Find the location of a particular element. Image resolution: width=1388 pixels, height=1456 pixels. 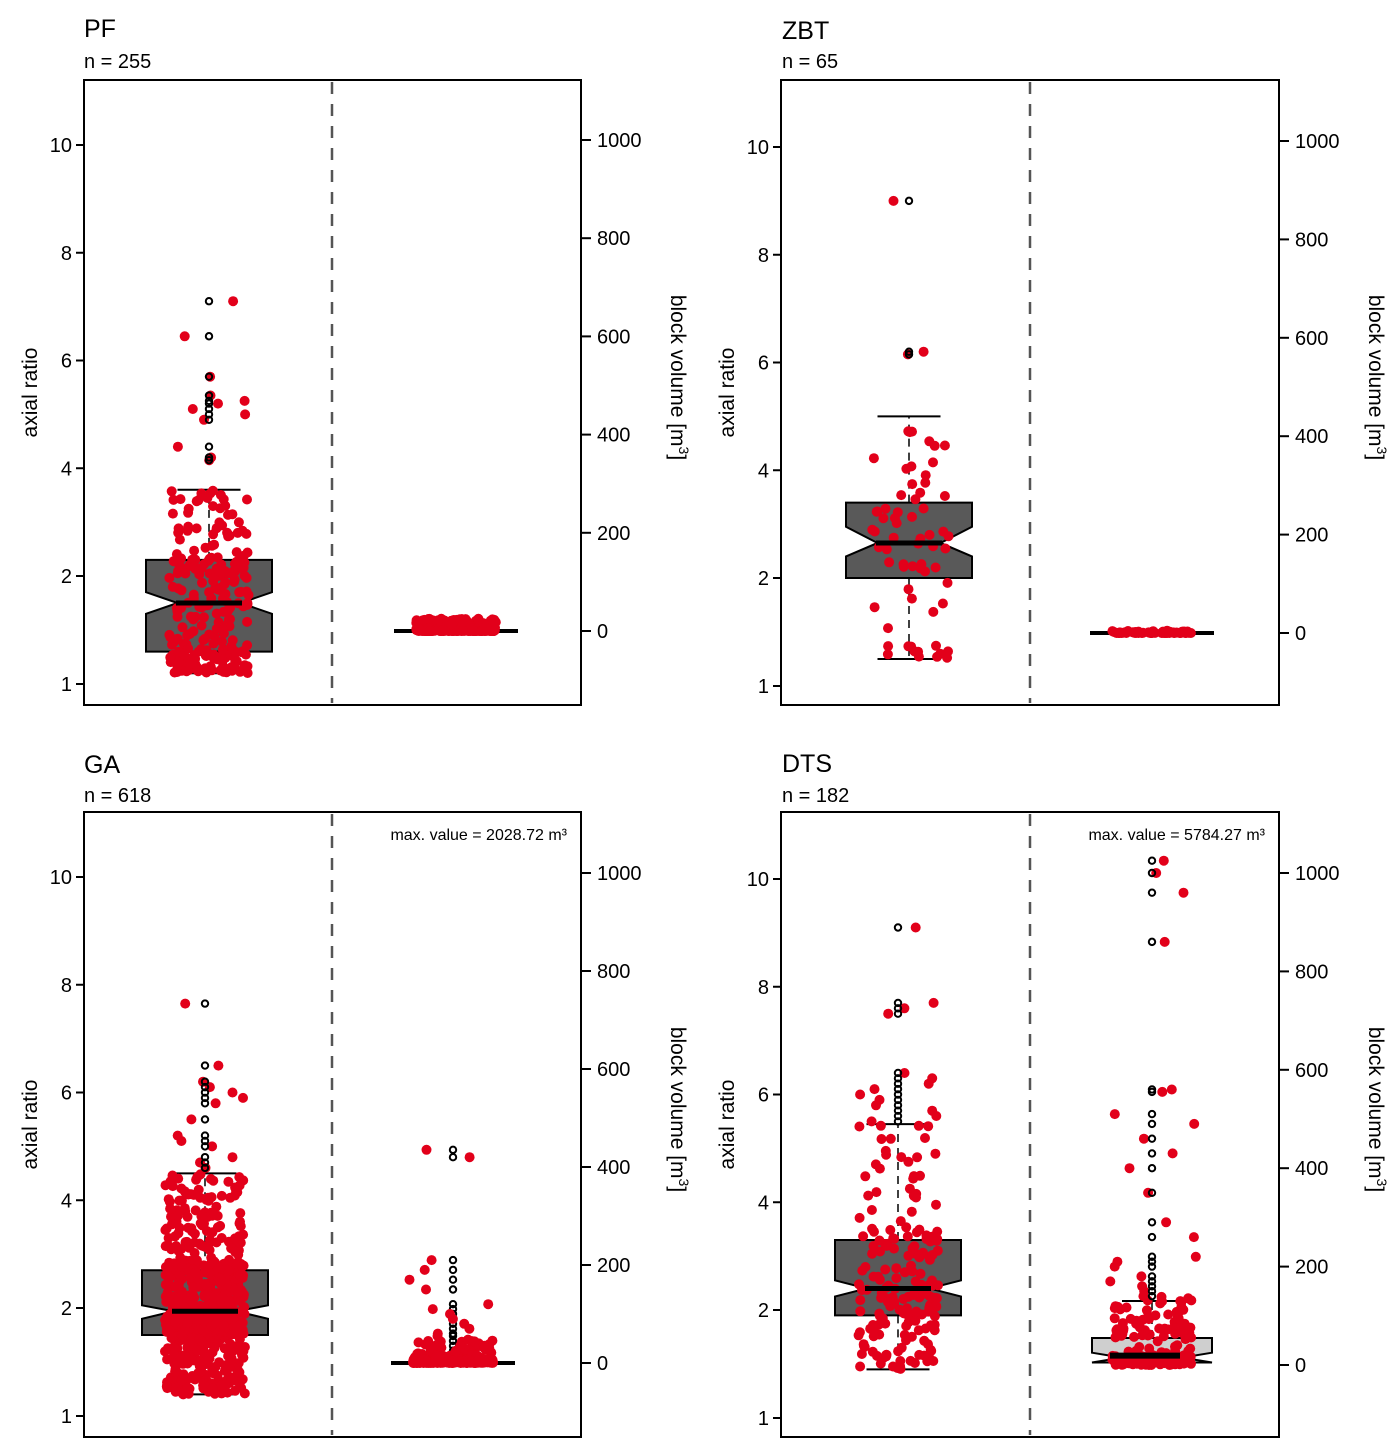

max-value-note: max. value = 5784.27 m³ is located at coordinates (1176, 835).